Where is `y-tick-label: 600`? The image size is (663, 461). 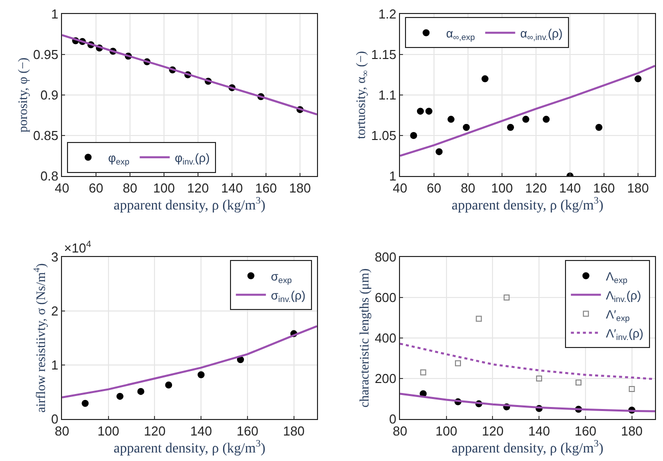
y-tick-label: 600 is located at coordinates (385, 298).